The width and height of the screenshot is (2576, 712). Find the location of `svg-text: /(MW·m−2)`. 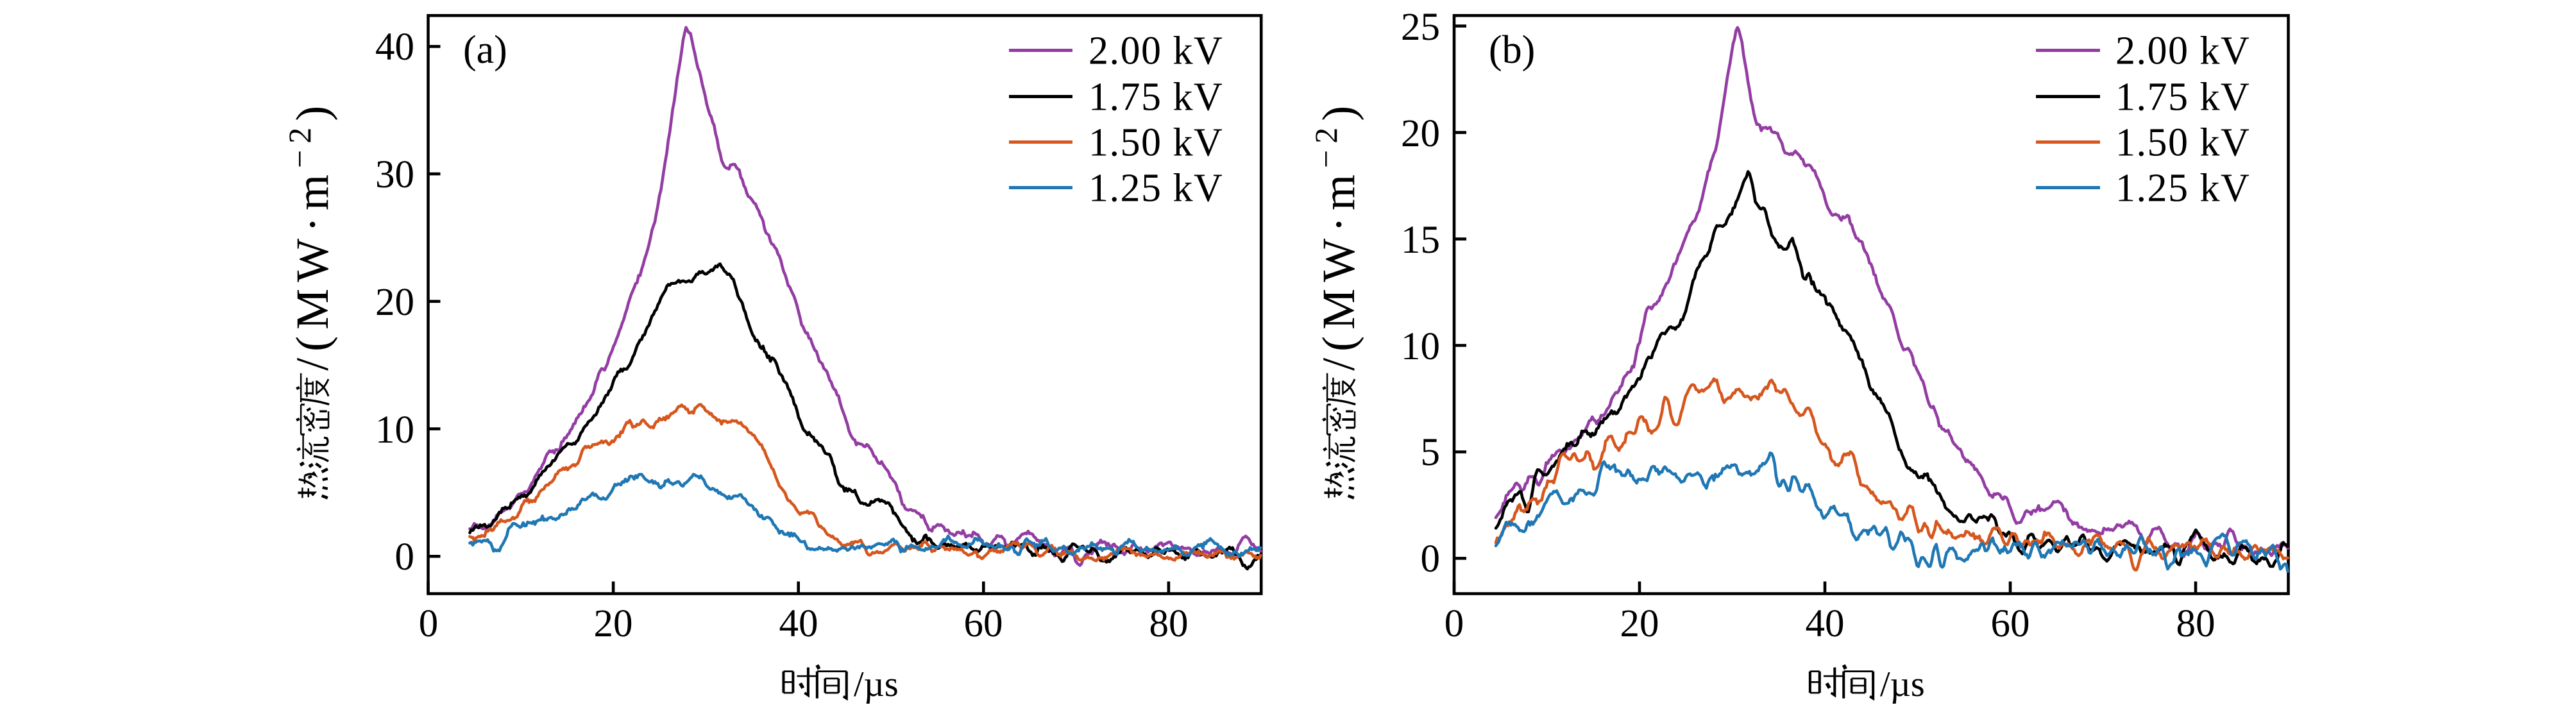

svg-text: /(MW·m−2) is located at coordinates (1336, 235).